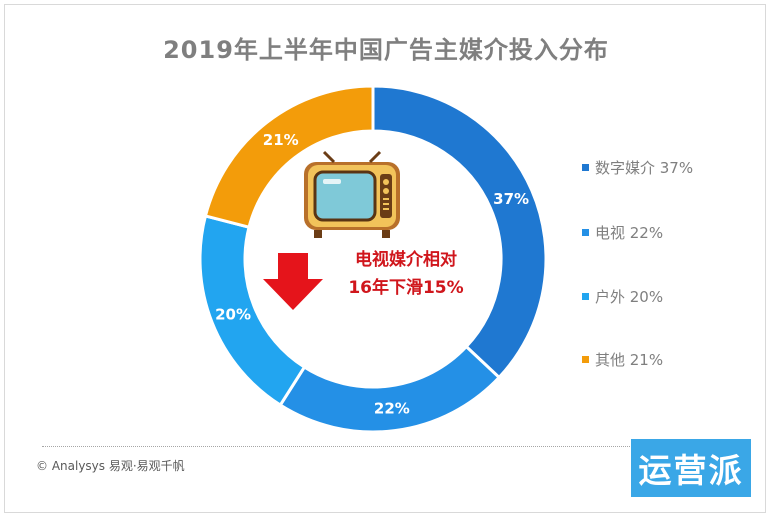  What do you see at coordinates (281, 140) in the screenshot?
I see `slice-value-label: 21%` at bounding box center [281, 140].